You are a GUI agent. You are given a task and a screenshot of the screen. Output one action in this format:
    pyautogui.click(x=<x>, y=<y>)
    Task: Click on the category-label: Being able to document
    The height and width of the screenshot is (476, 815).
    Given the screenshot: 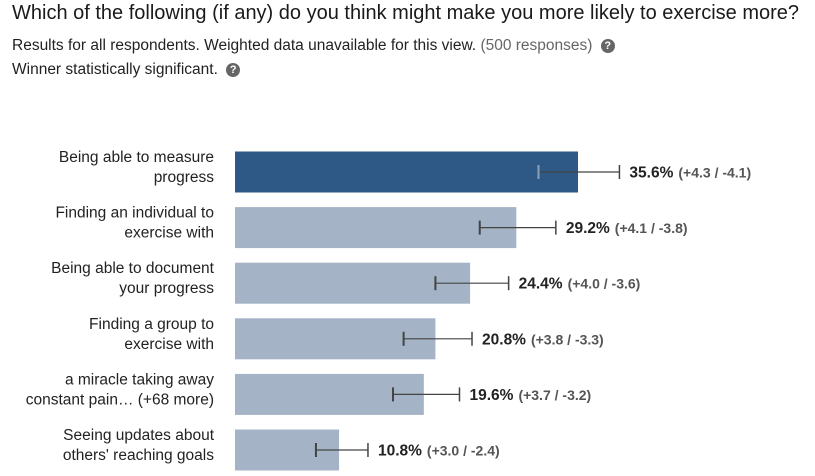 What is the action you would take?
    pyautogui.click(x=133, y=268)
    